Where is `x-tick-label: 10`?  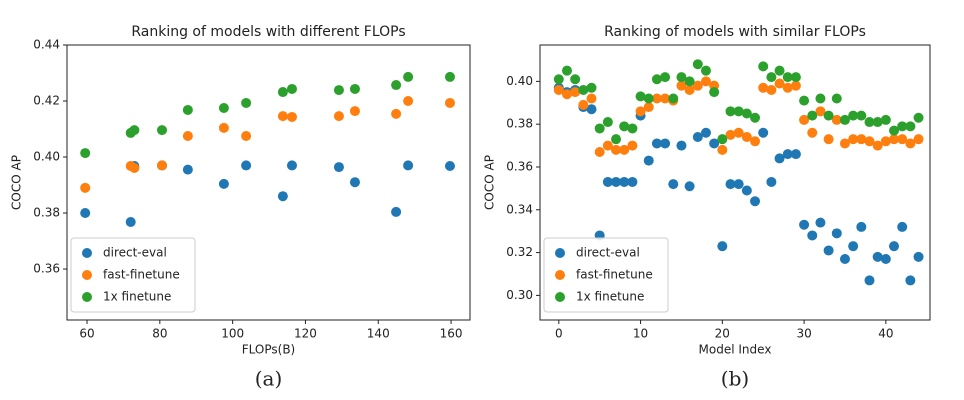
x-tick-label: 10 is located at coordinates (640, 334).